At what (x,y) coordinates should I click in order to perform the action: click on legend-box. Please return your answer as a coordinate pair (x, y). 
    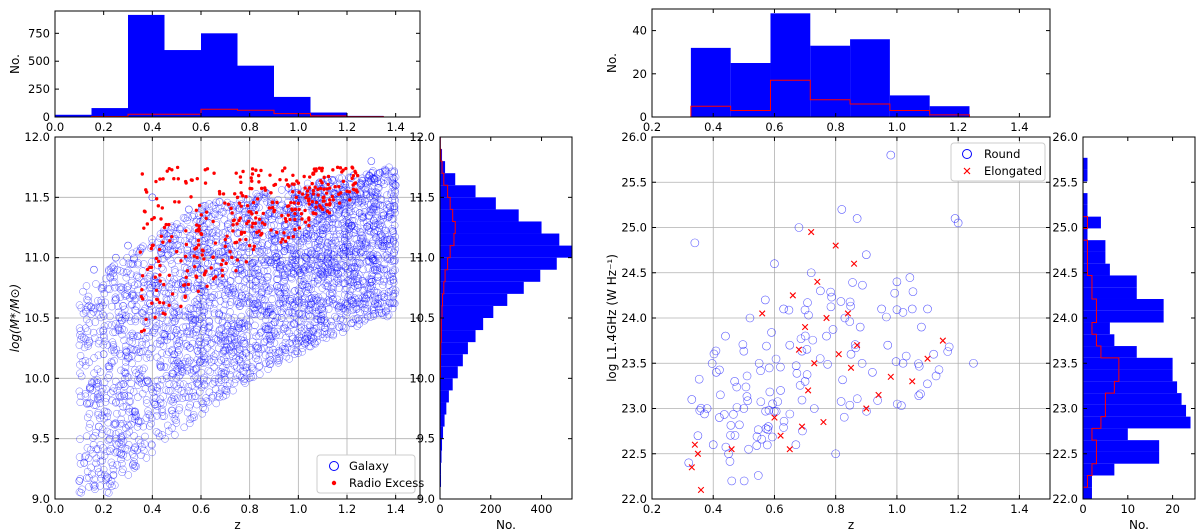
    Looking at the image, I should click on (366, 474).